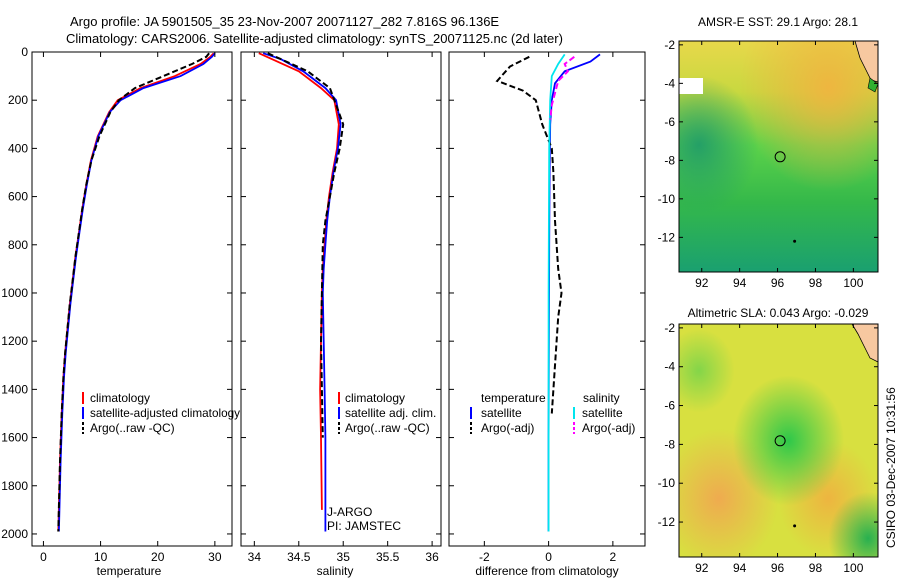 This screenshot has height=580, width=900. What do you see at coordinates (14, 486) in the screenshot?
I see `y-tick-label: 1800` at bounding box center [14, 486].